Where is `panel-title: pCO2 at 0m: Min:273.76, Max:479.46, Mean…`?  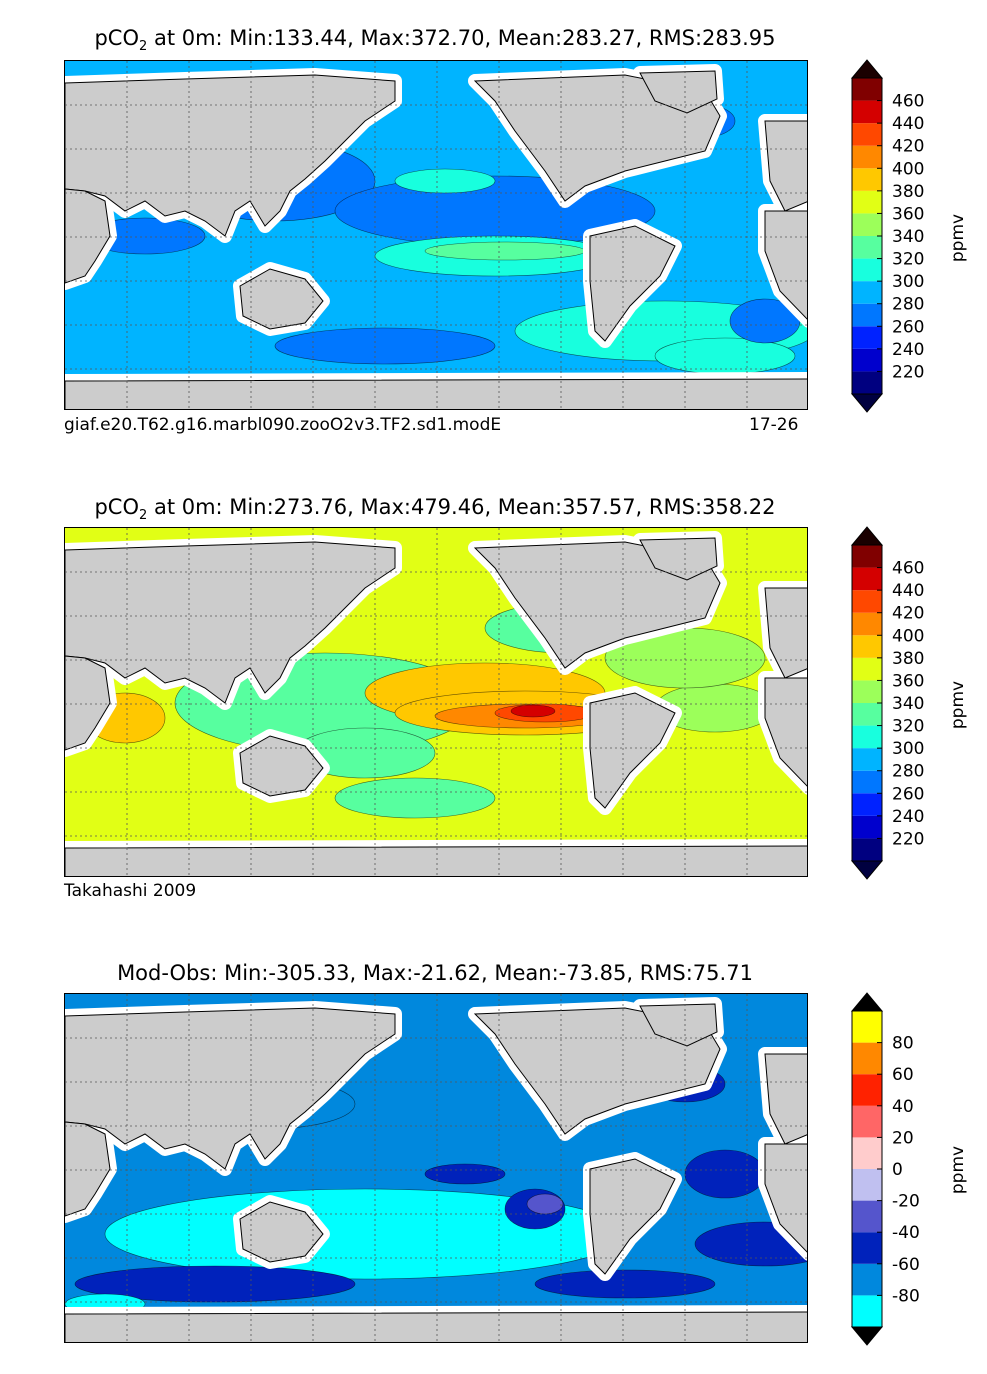
panel-title: pCO2 at 0m: Min:273.76, Max:479.46, Mean… is located at coordinates (435, 509).